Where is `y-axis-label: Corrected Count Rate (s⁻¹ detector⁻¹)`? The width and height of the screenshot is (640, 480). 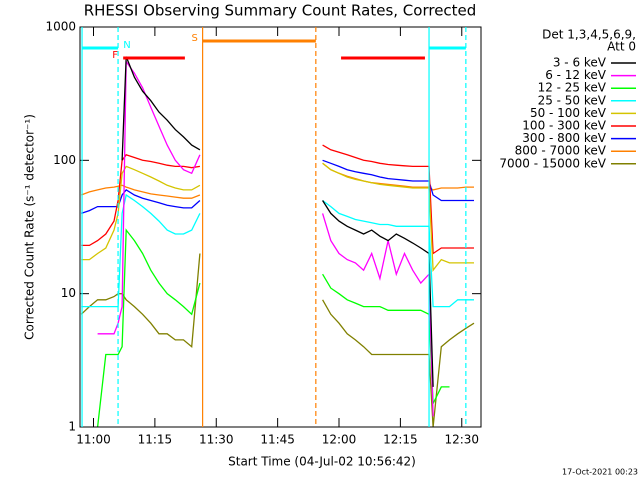
y-axis-label: Corrected Count Rate (s⁻¹ detector⁻¹) is located at coordinates (30, 227).